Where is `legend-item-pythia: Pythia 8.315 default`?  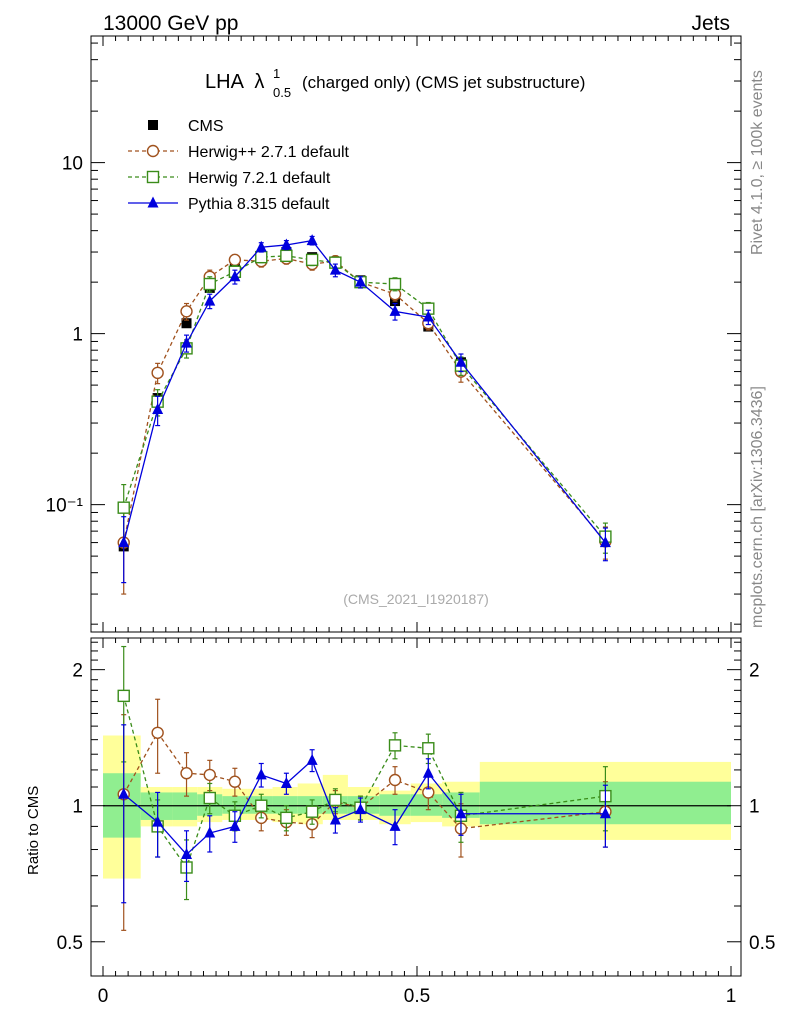 legend-item-pythia: Pythia 8.315 default is located at coordinates (229, 204).